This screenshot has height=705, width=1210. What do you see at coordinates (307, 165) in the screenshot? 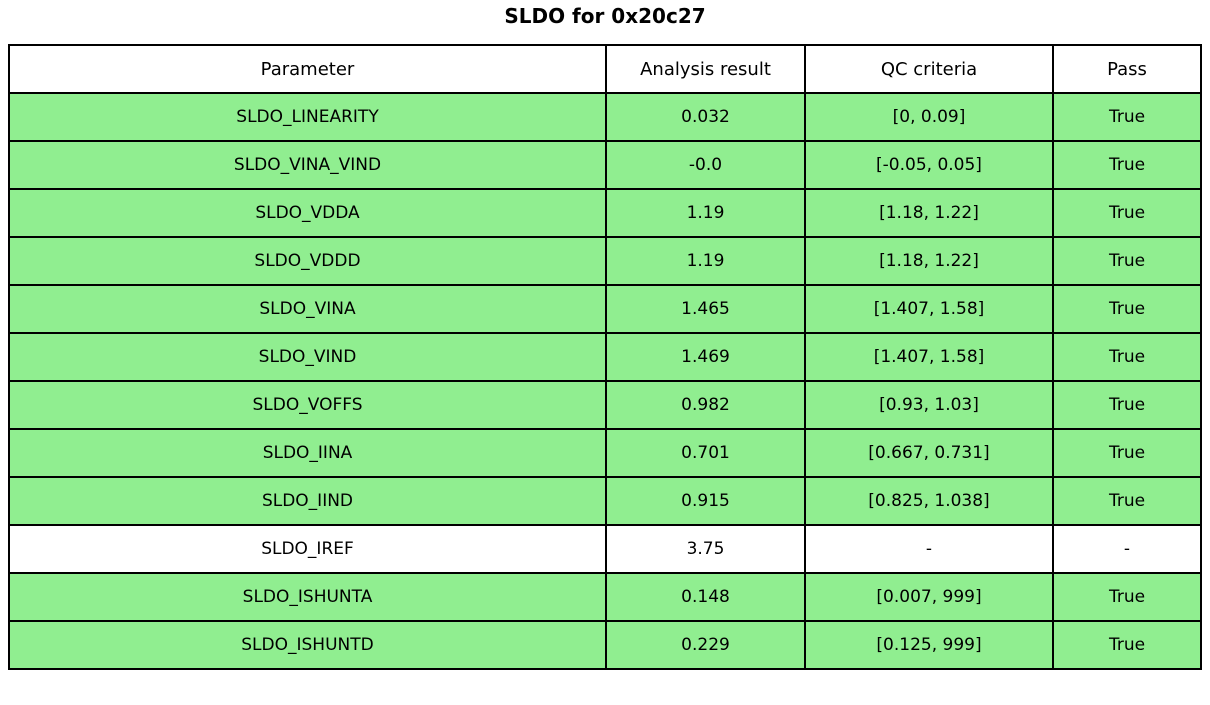
I see `parameter-cell: SLDO_VINA_VIND` at bounding box center [307, 165].